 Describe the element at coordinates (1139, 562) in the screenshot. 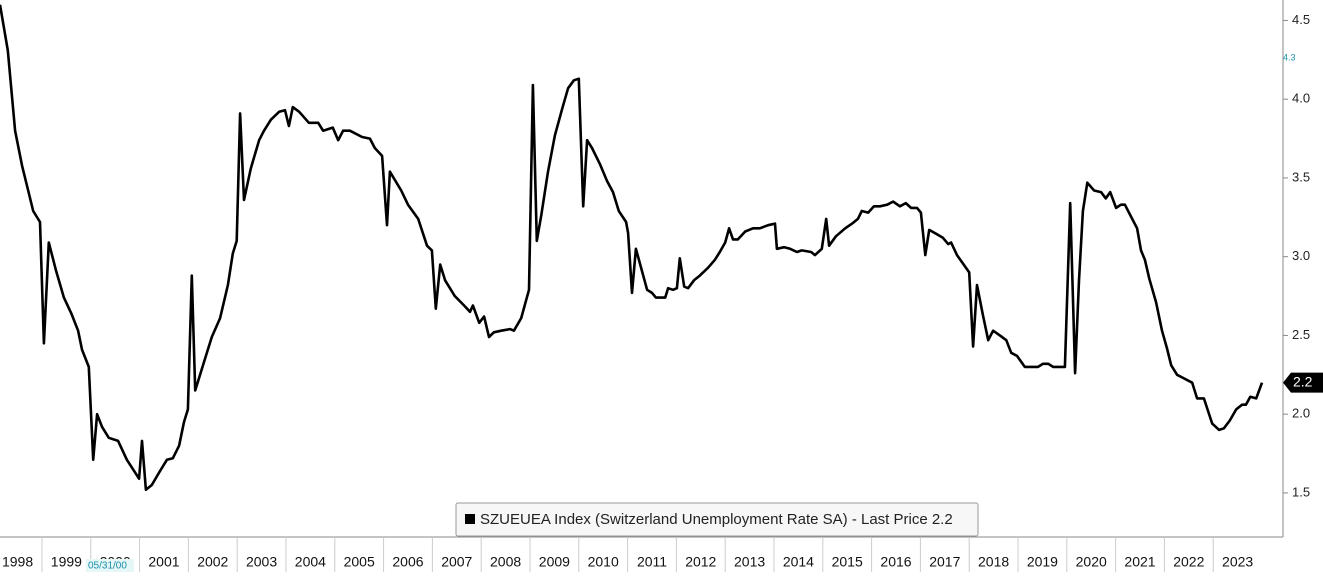

I see `x-tick-label: 2021` at that location.